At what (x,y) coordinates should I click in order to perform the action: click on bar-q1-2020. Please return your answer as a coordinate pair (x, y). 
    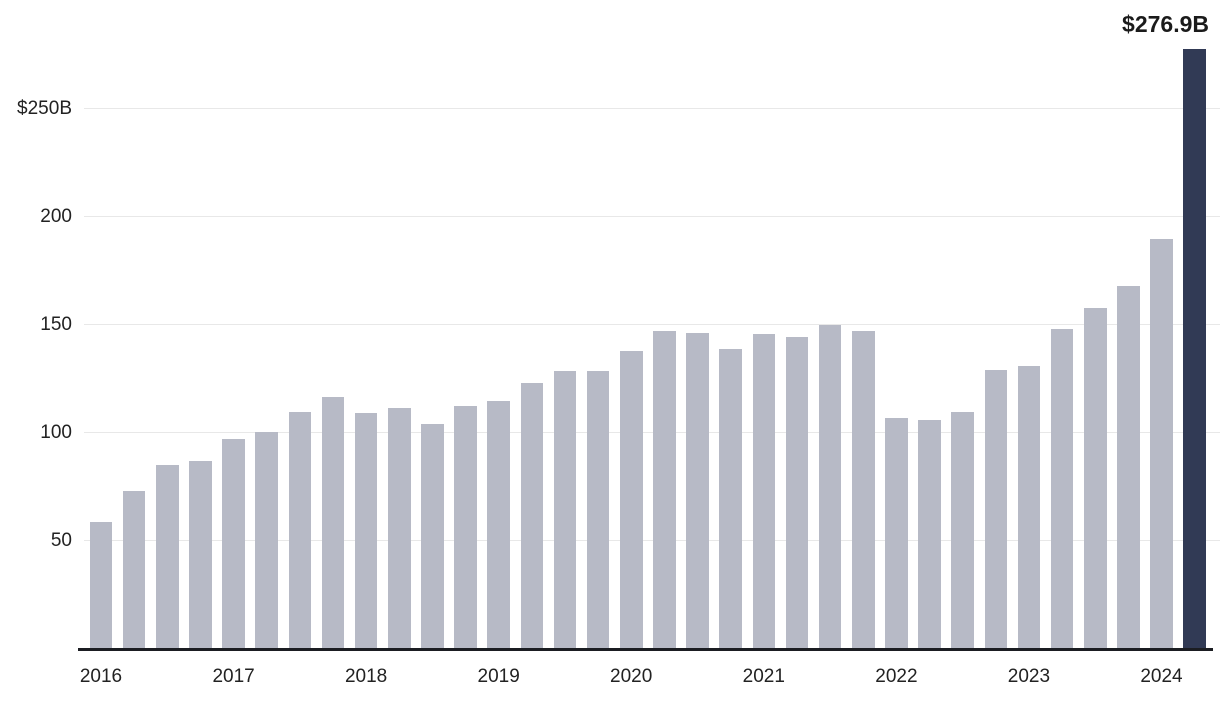
    Looking at the image, I should click on (631, 499).